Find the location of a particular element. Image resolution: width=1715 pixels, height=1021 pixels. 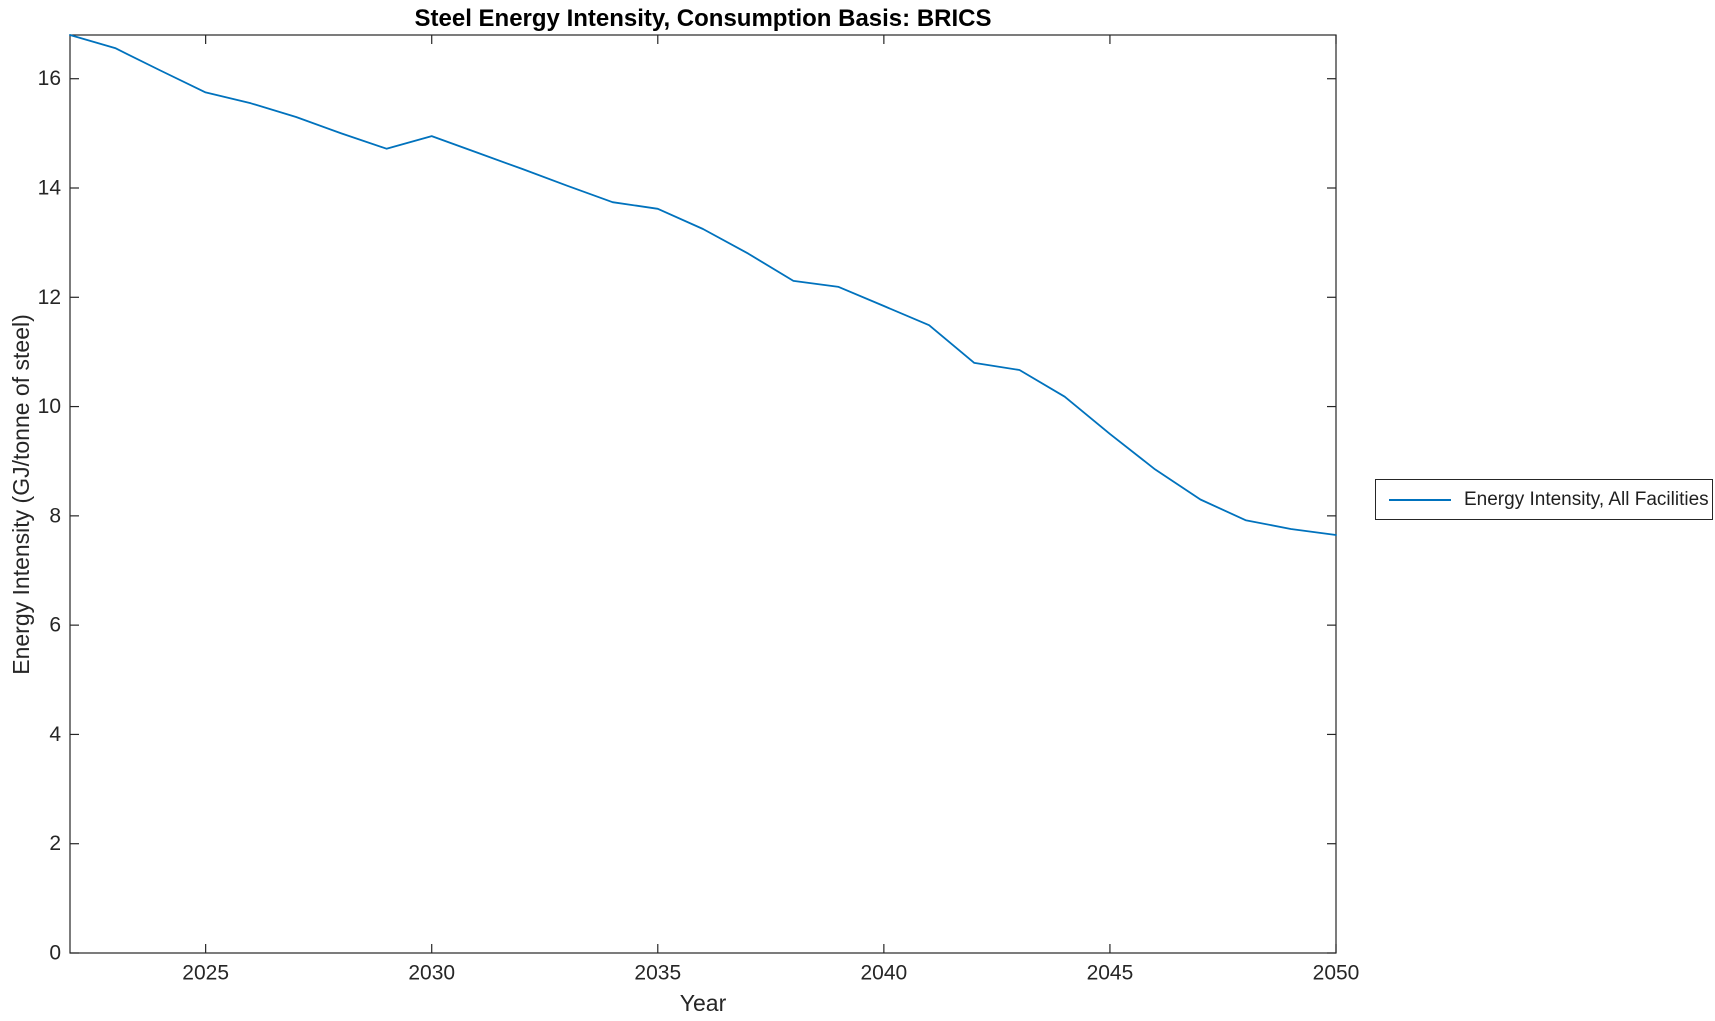

y-tick-label: 12 is located at coordinates (49, 297).